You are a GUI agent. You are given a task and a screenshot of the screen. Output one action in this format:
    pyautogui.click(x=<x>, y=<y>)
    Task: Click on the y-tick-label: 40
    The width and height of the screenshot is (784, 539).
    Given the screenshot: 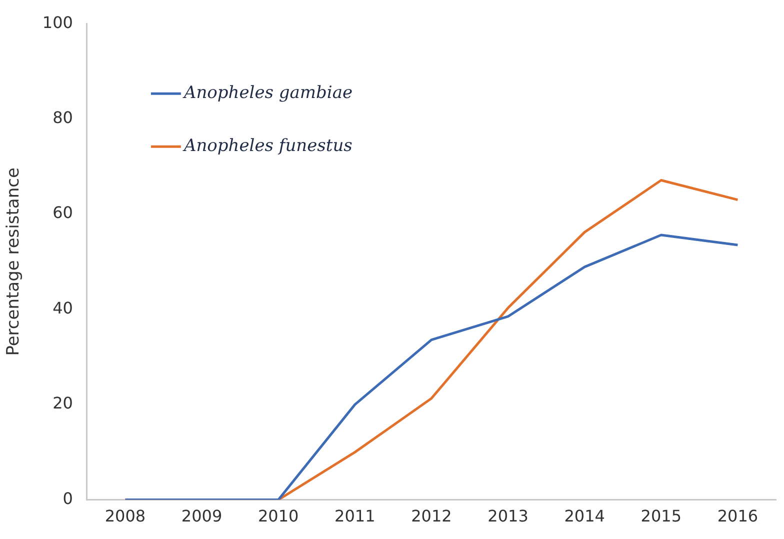 What is the action you would take?
    pyautogui.click(x=62, y=308)
    